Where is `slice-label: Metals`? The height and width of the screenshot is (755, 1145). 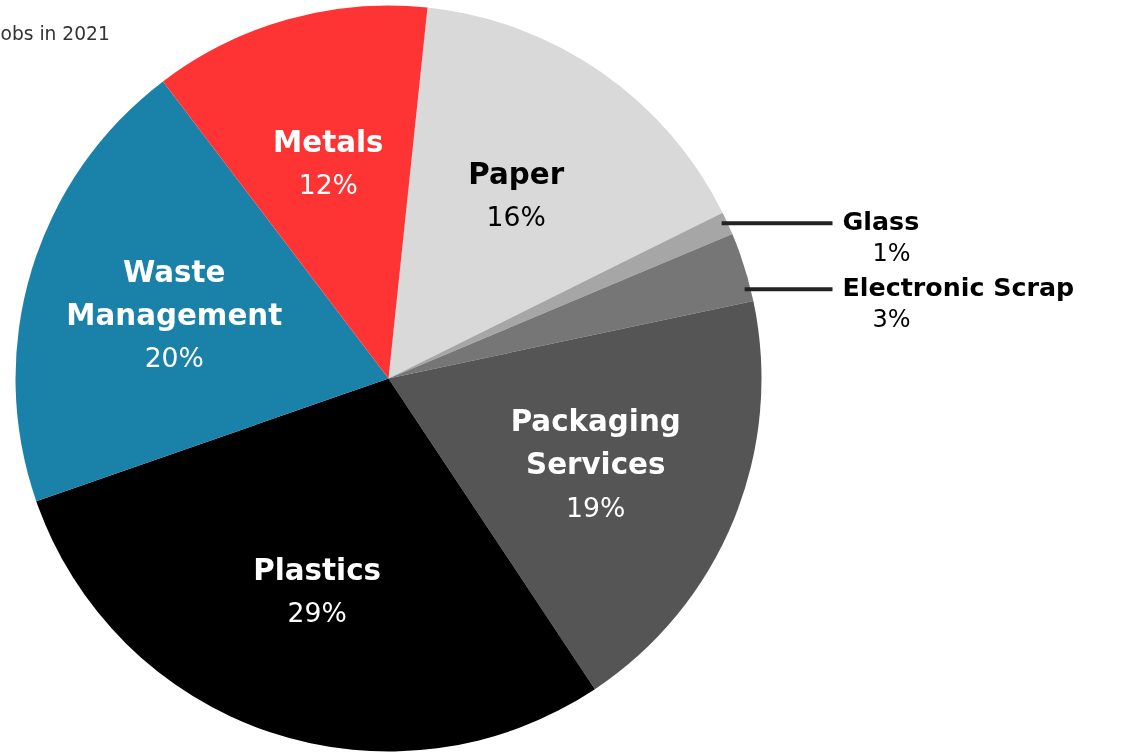
slice-label: Metals is located at coordinates (328, 141).